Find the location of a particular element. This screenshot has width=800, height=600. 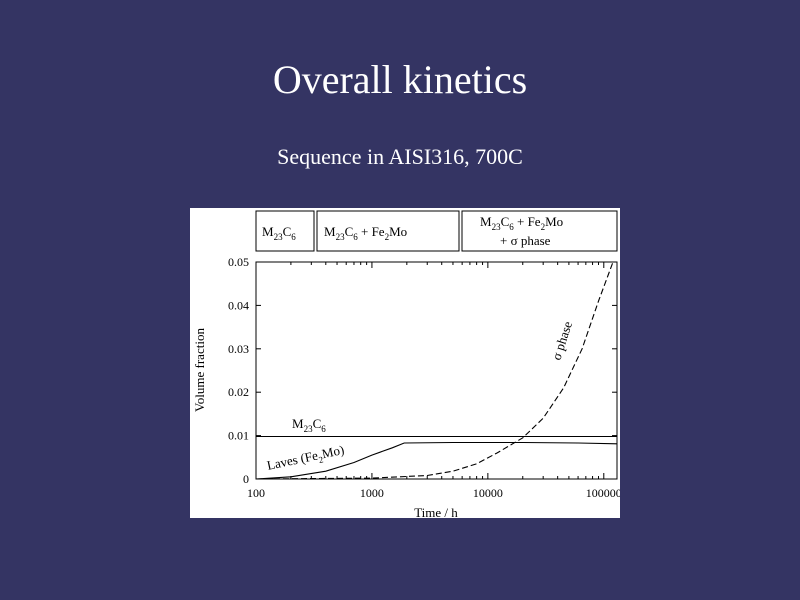

x-axis-label: Time / h is located at coordinates (436, 511).